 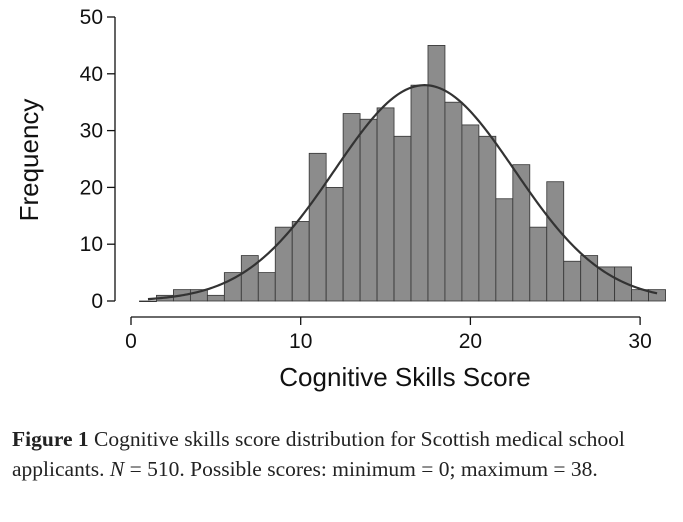 I want to click on y-tick-label: 50, so click(x=91, y=17).